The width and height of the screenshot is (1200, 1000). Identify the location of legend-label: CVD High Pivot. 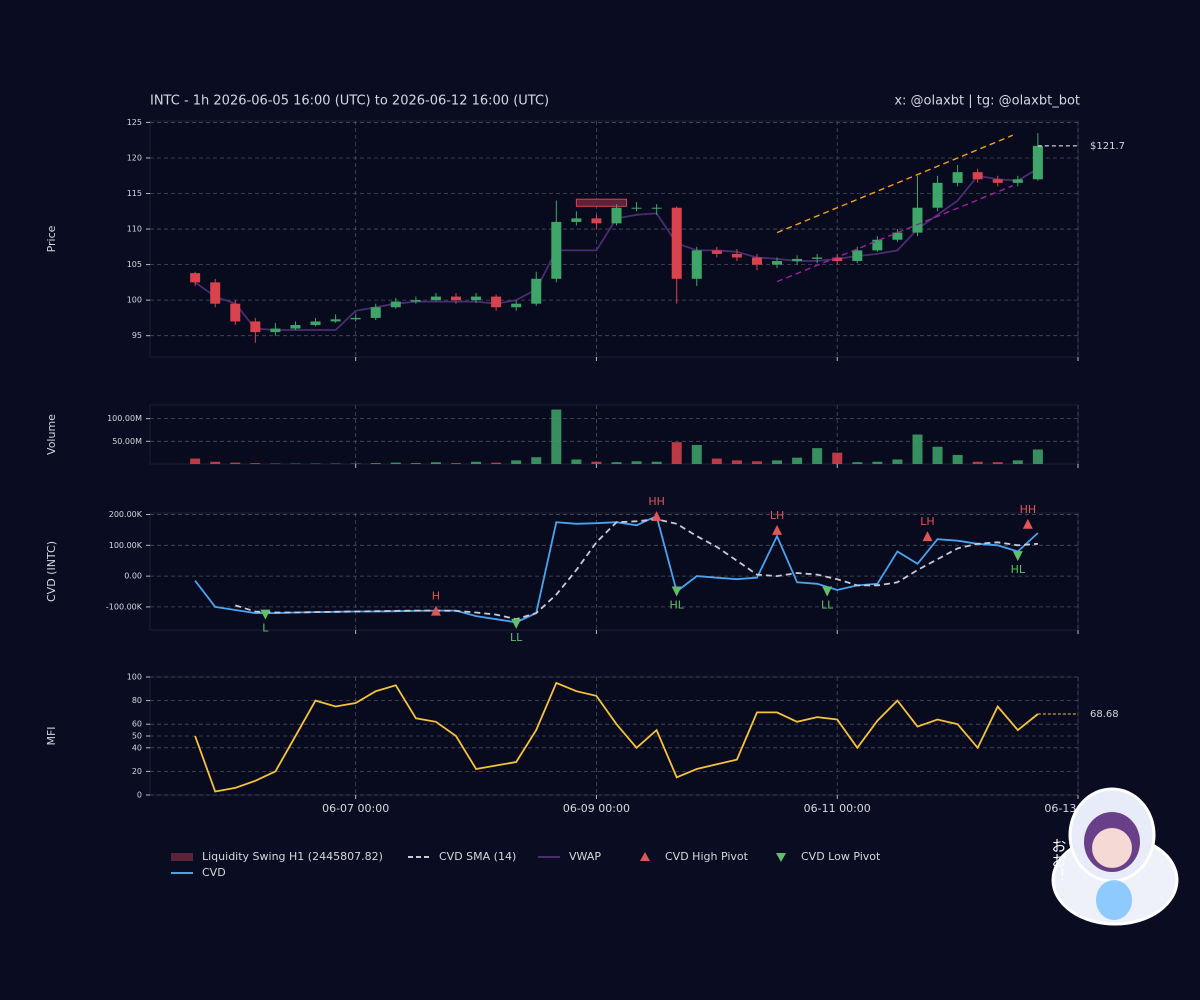
(707, 856).